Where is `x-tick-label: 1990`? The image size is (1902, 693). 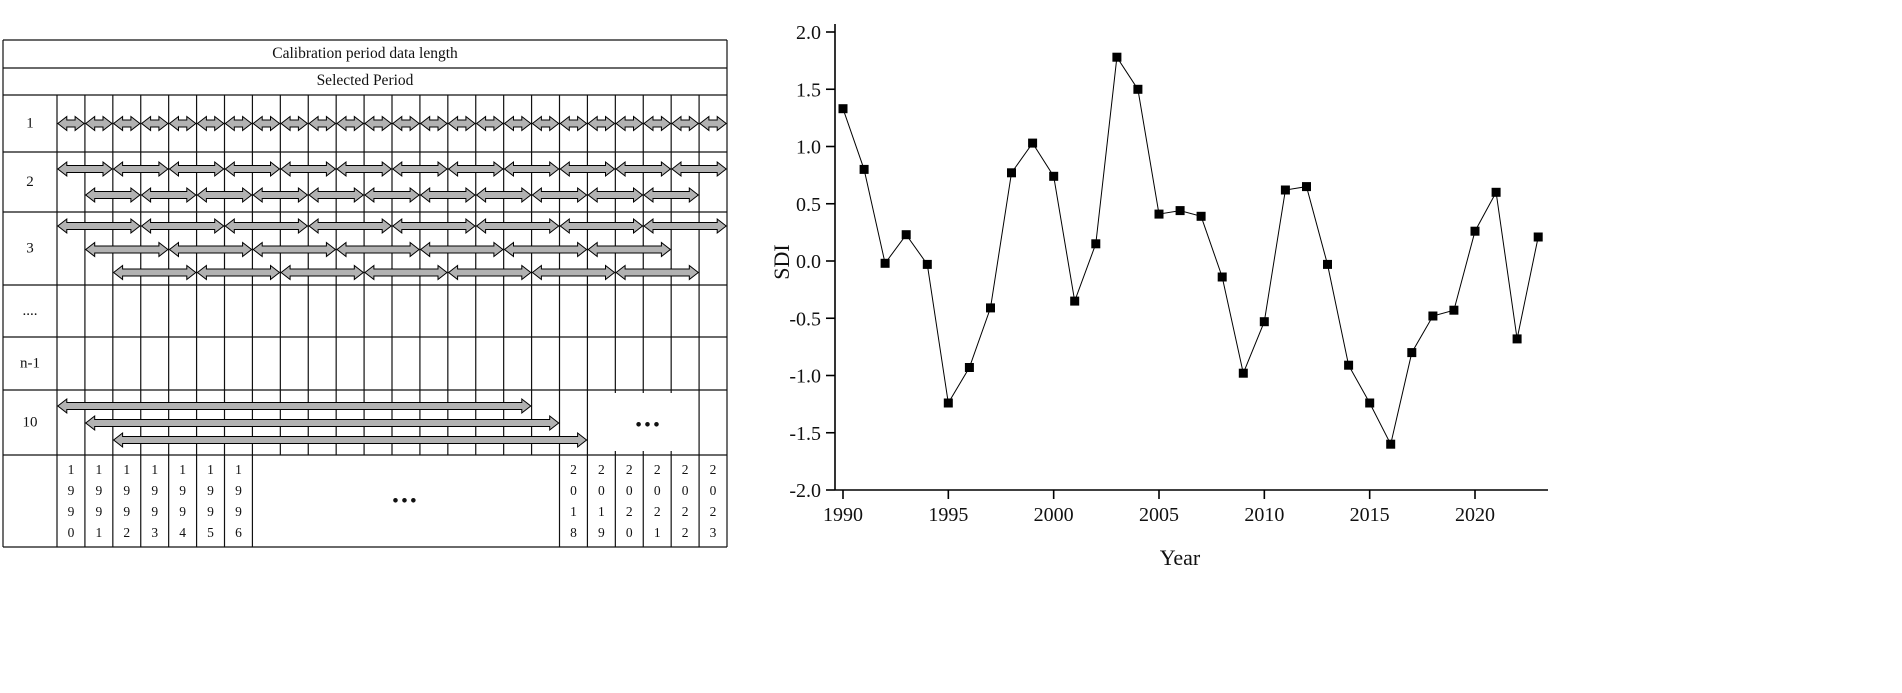 x-tick-label: 1990 is located at coordinates (843, 515).